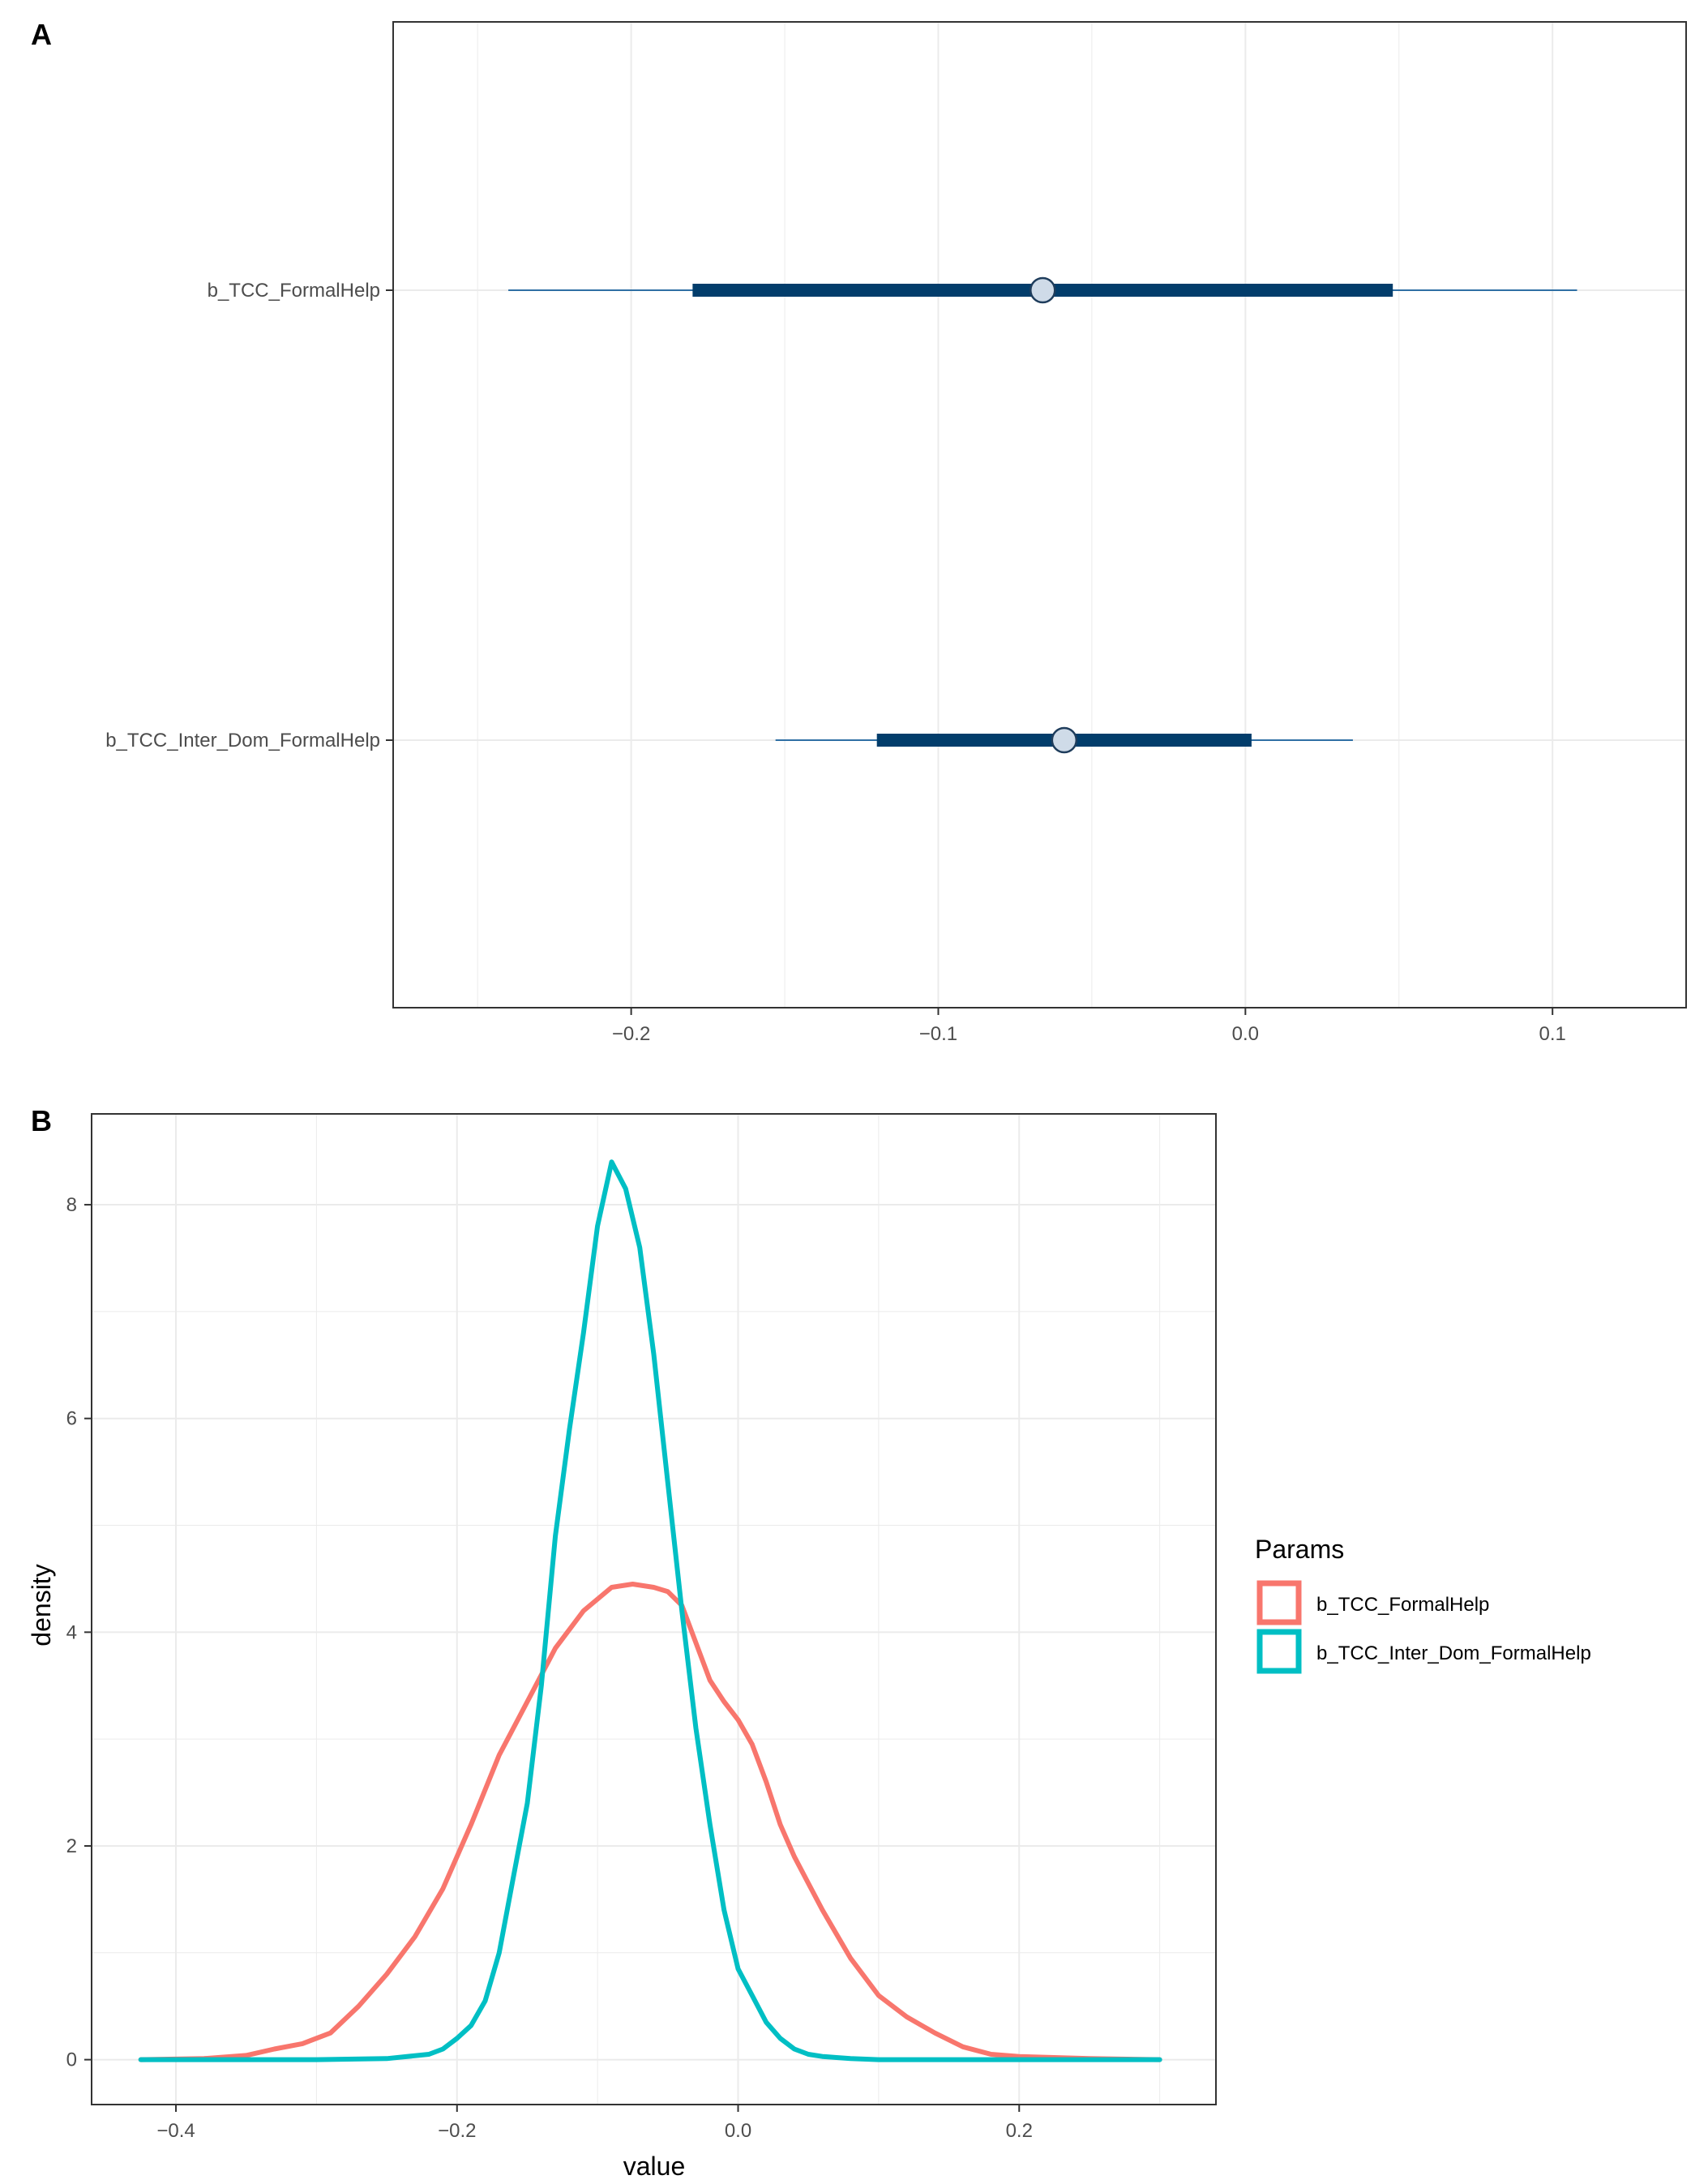  Describe the element at coordinates (41, 1605) in the screenshot. I see `panel-b-y-axis-title: density` at that location.